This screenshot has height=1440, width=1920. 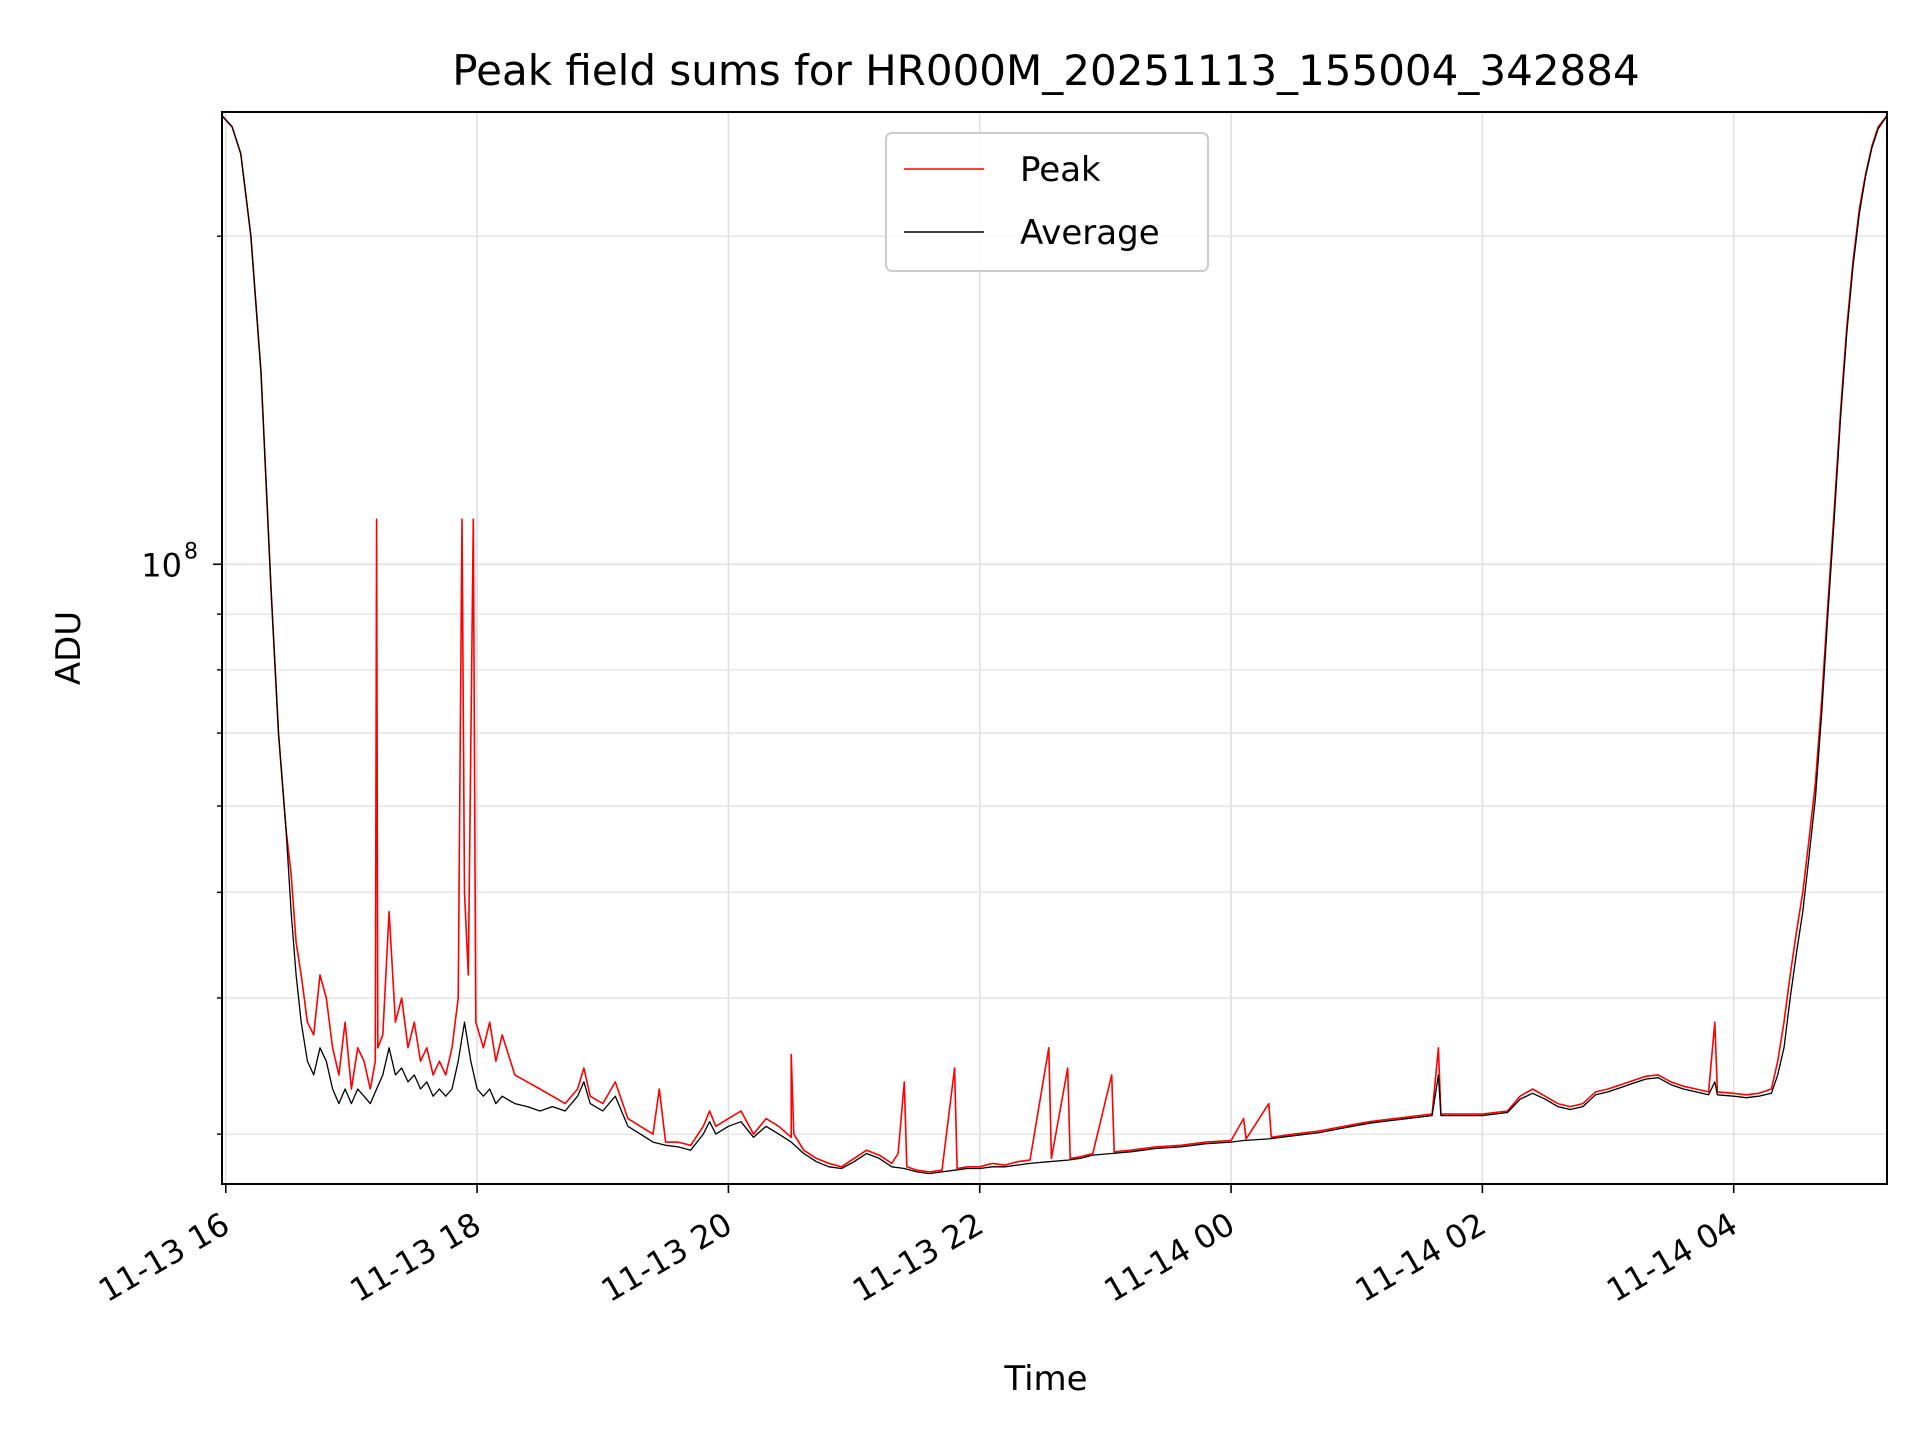 I want to click on legend-peak-label: Peak, so click(x=1060, y=170).